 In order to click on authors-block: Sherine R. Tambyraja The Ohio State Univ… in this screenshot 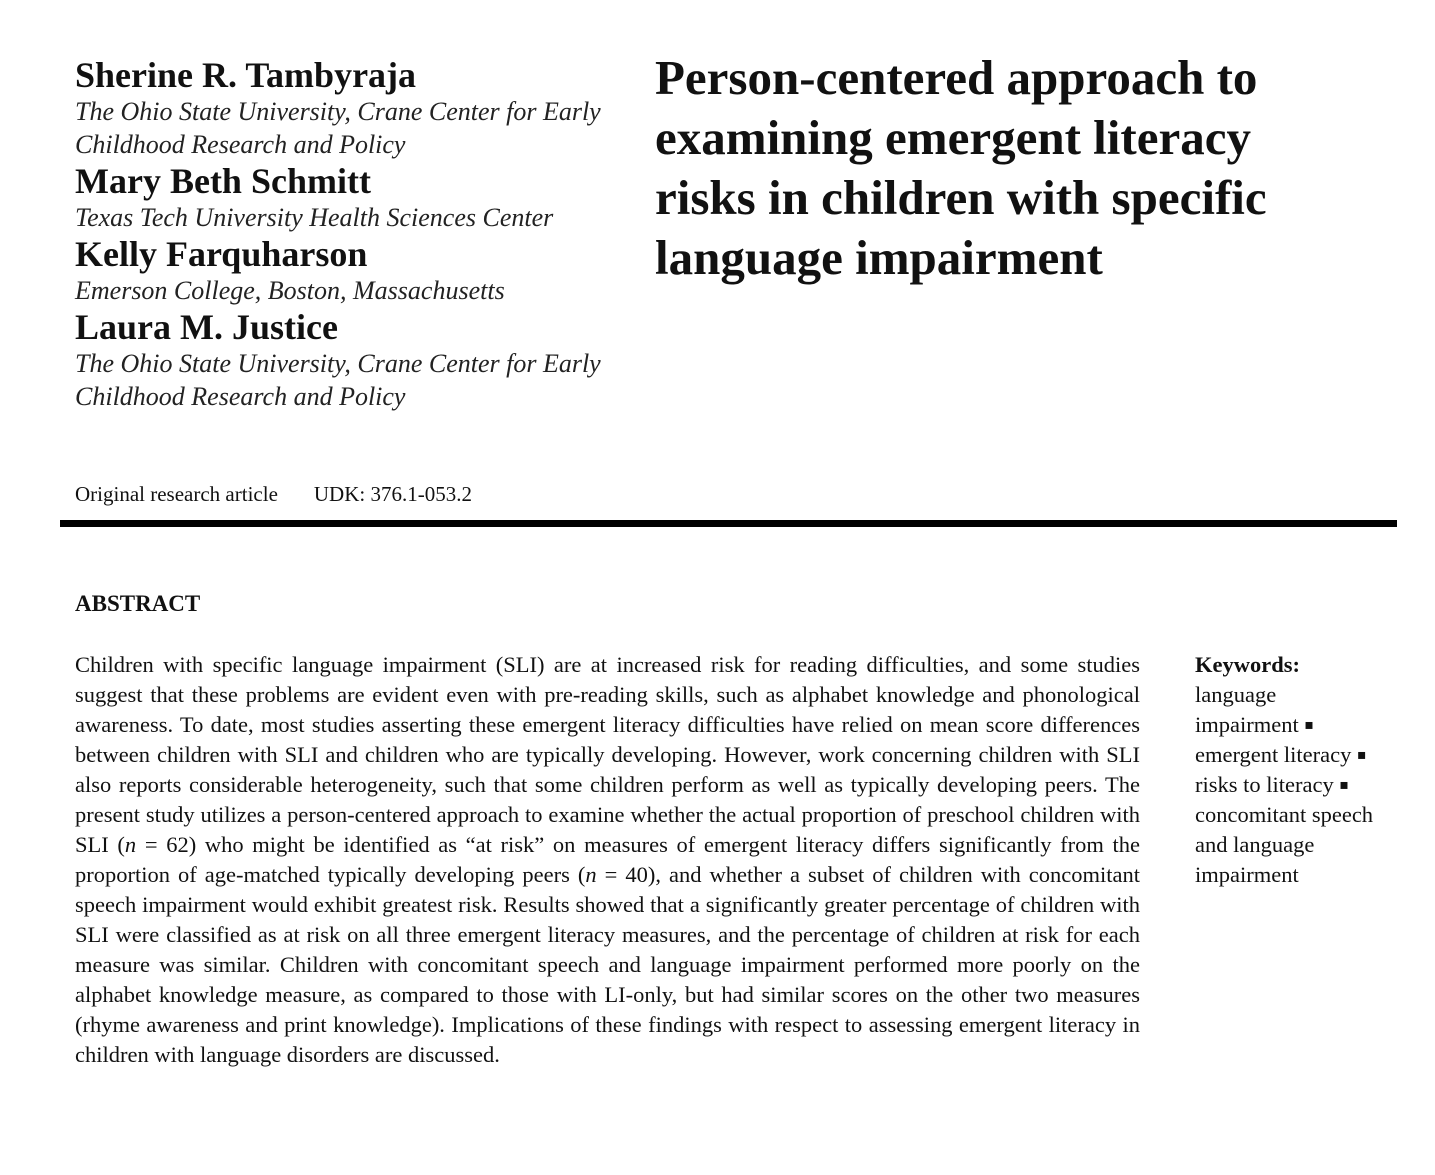, I will do `click(345, 234)`.